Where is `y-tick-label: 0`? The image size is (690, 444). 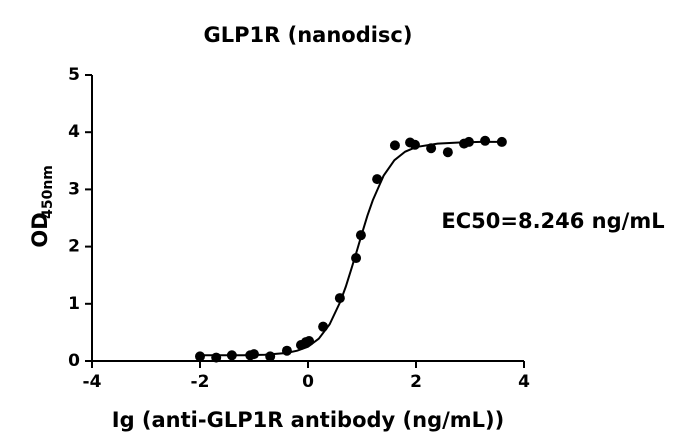 y-tick-label: 0 is located at coordinates (74, 361).